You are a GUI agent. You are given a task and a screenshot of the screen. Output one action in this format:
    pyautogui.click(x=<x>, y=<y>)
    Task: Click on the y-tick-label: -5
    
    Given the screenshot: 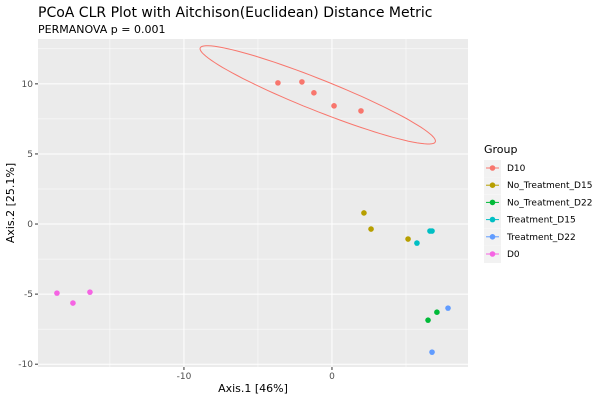 What is the action you would take?
    pyautogui.click(x=28, y=295)
    